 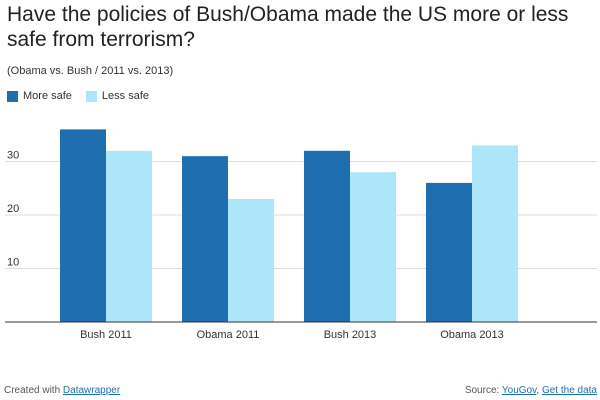 I want to click on bar-less-safe-bush-2013, so click(x=373, y=247).